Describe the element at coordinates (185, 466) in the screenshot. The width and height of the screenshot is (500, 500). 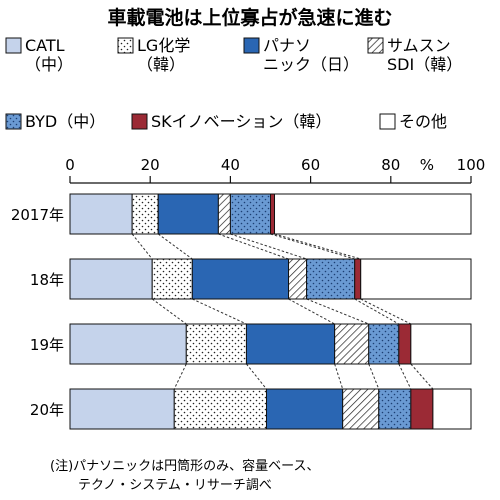
I see `footnote-line-1: (注)パナソニックは円筒形のみ、容量ベース、` at that location.